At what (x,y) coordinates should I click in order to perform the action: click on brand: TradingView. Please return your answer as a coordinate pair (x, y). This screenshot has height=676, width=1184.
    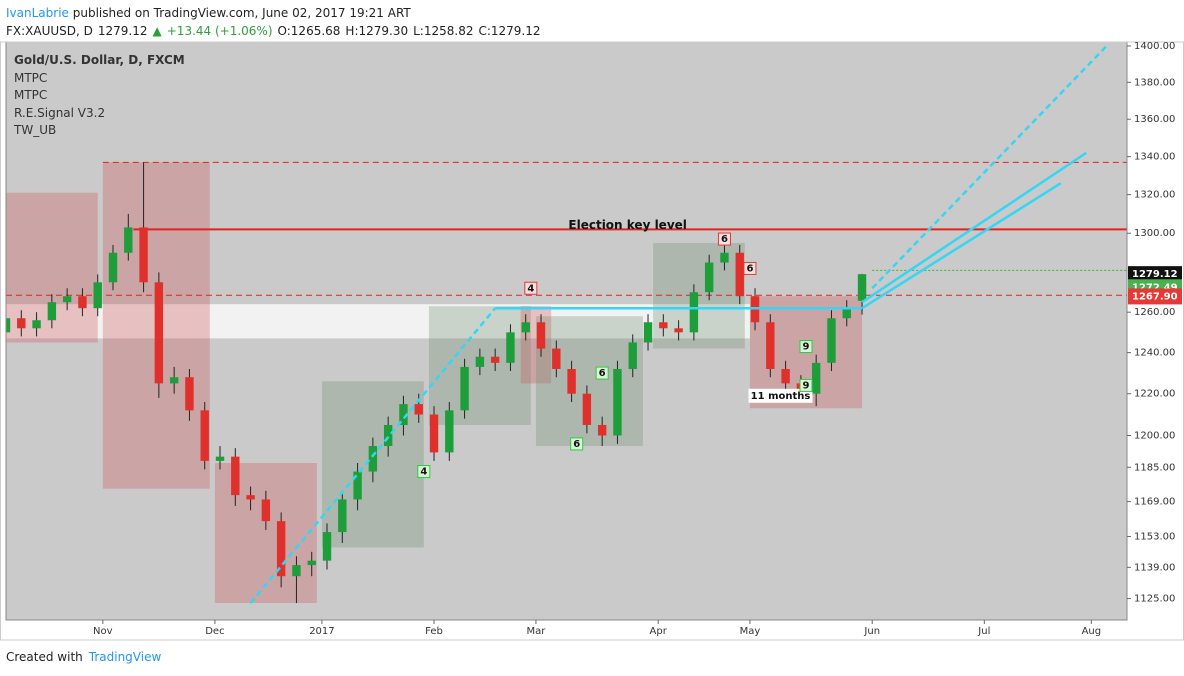
    Looking at the image, I should click on (125, 657).